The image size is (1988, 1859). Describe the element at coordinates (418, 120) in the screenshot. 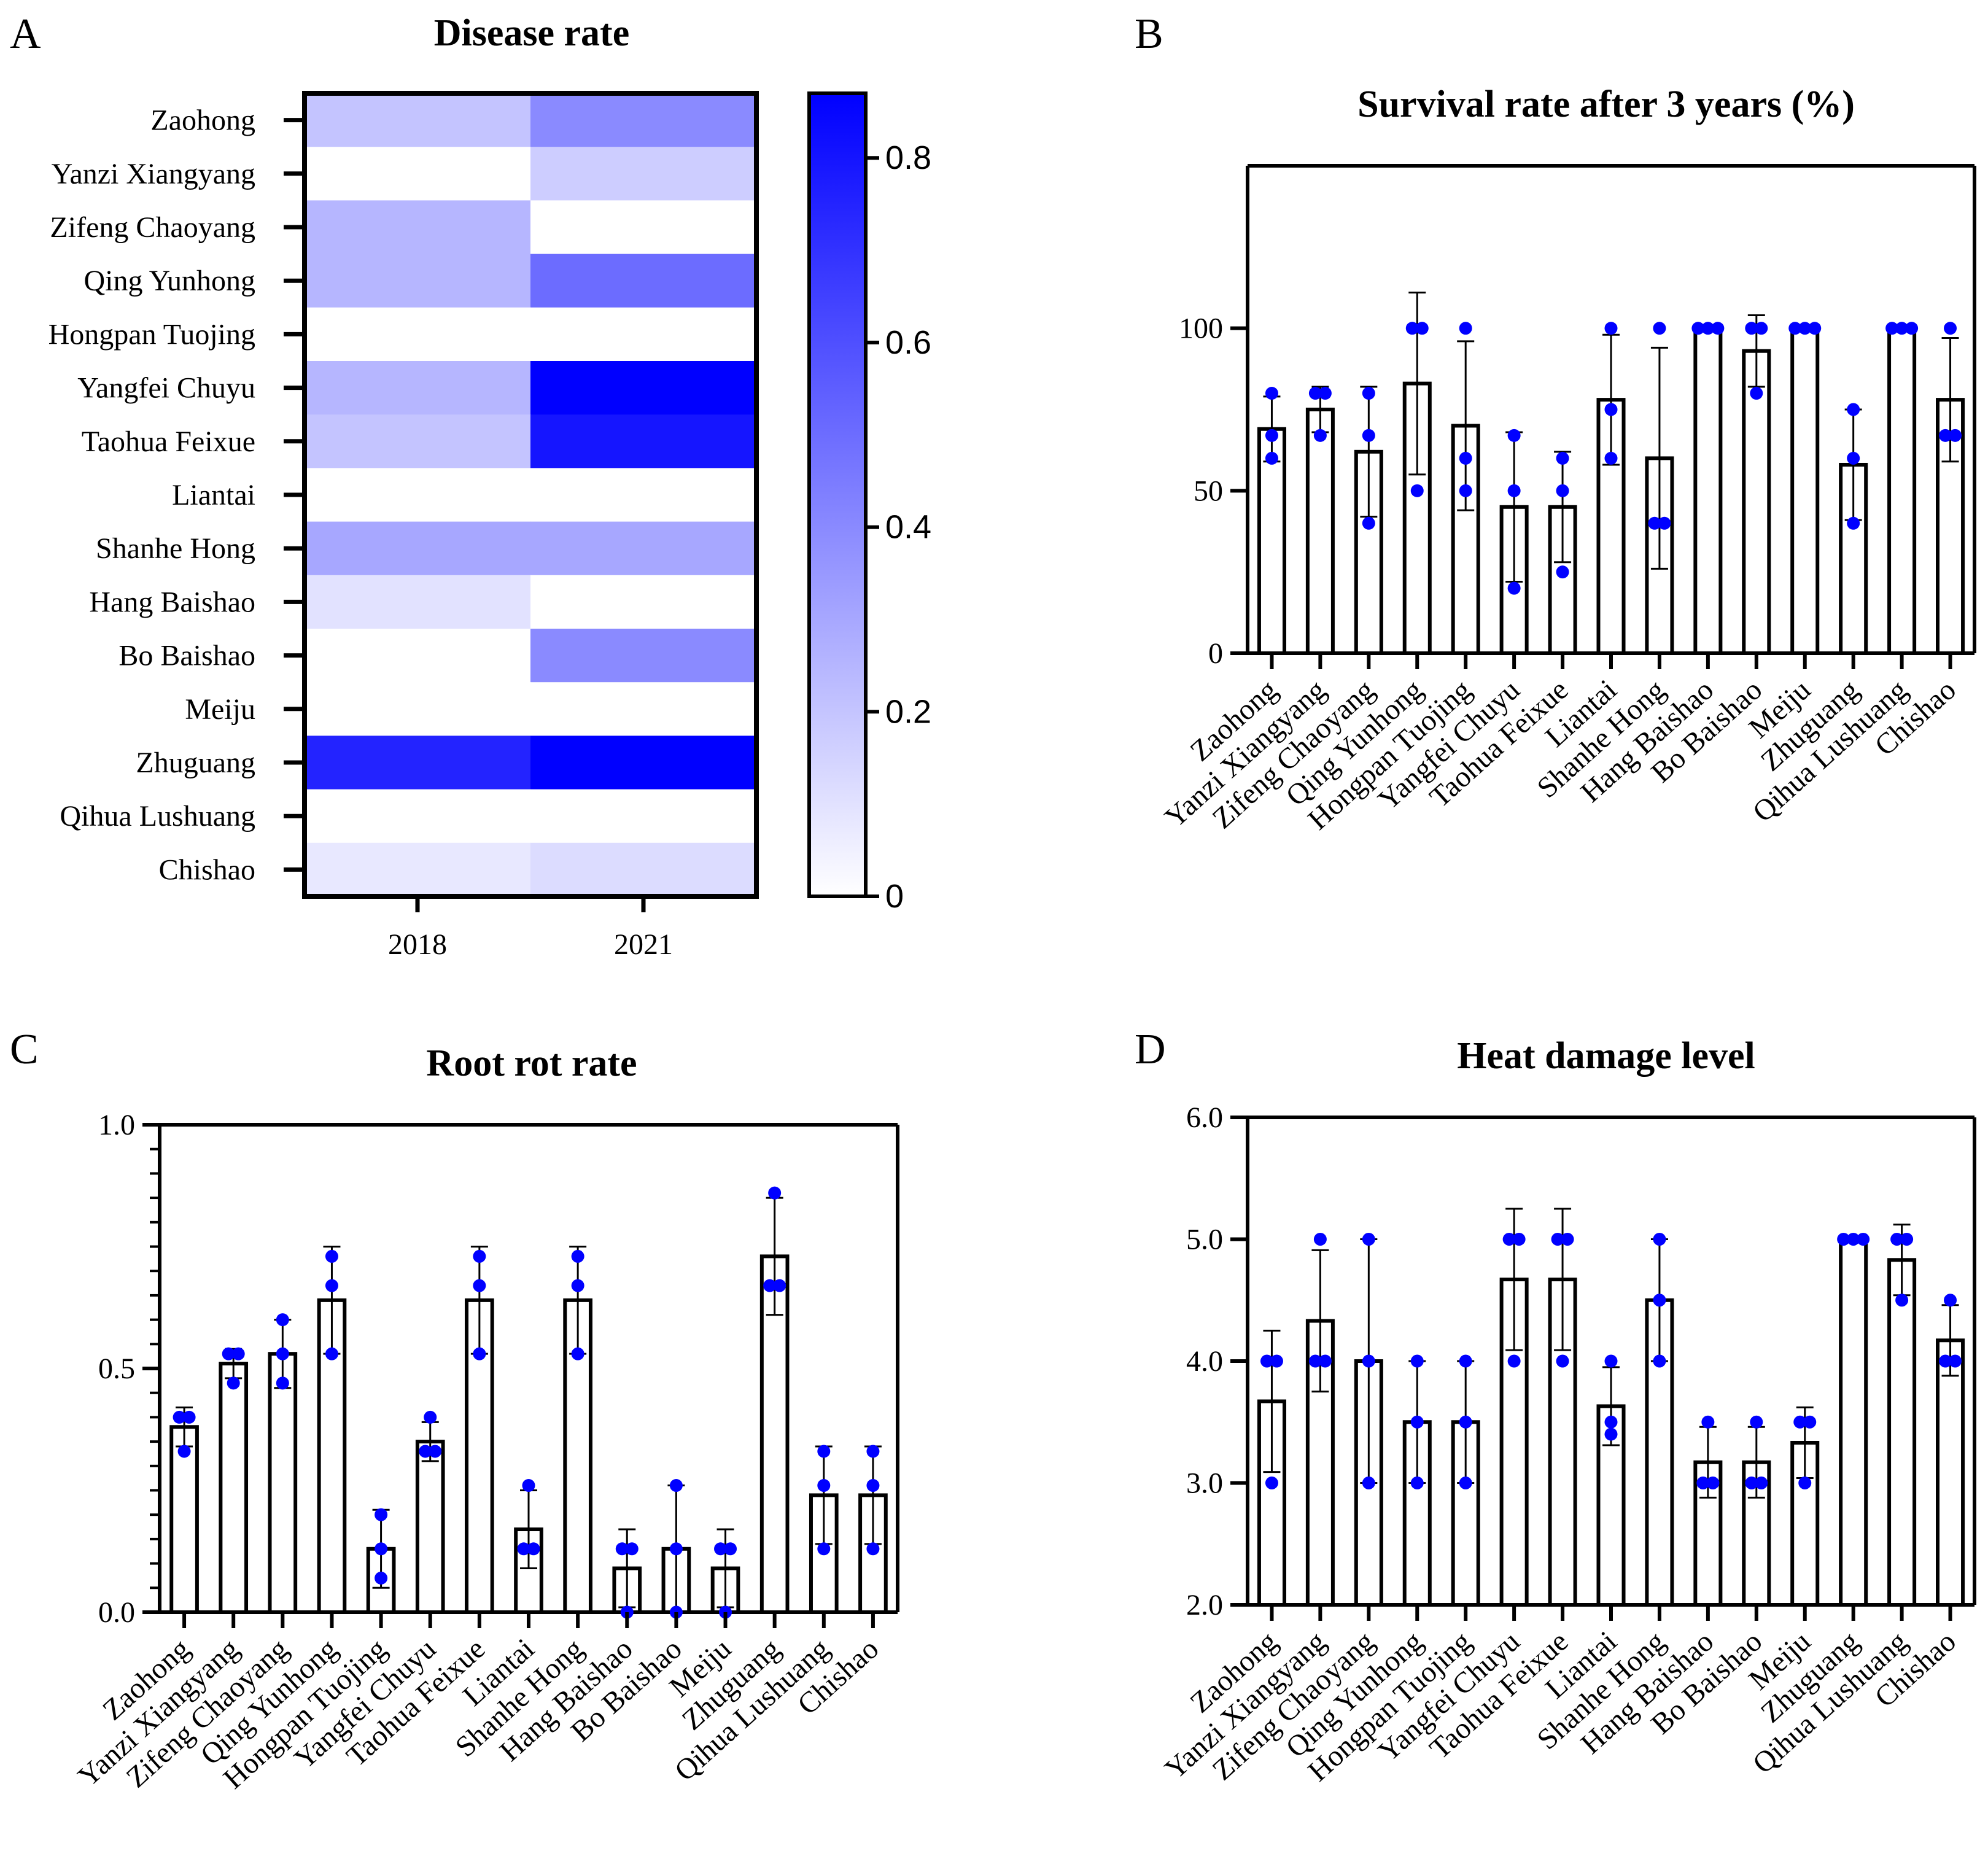

I see `heatmap-cell-zaohong-2018` at that location.